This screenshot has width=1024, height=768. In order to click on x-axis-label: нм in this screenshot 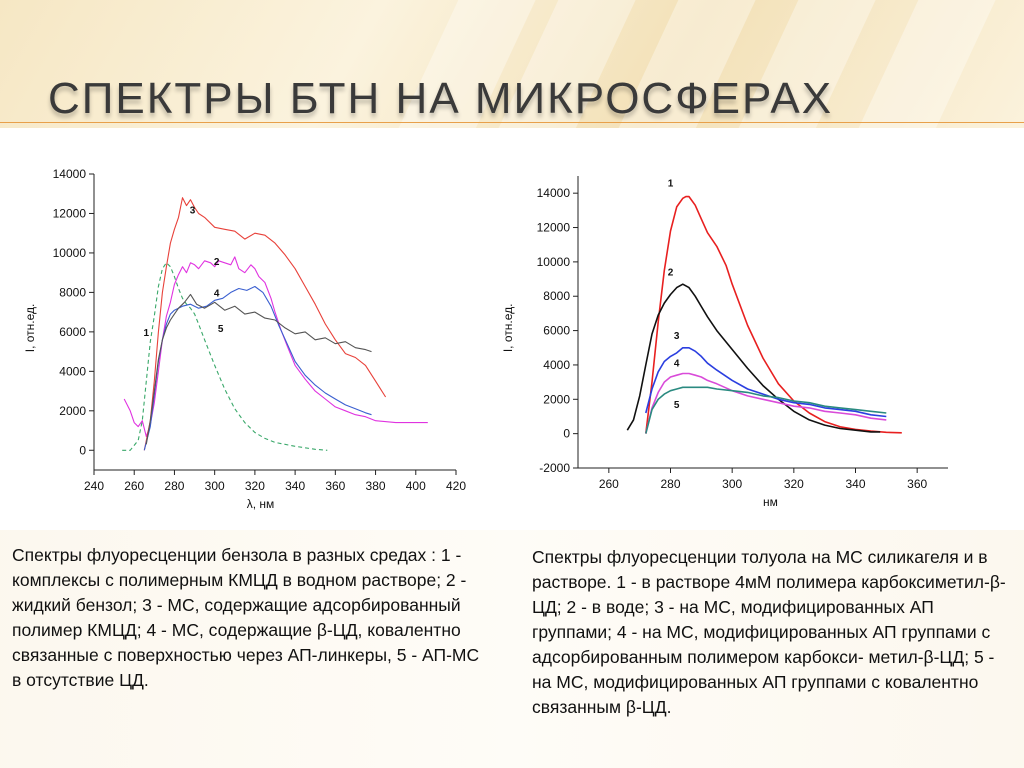, I will do `click(770, 502)`.